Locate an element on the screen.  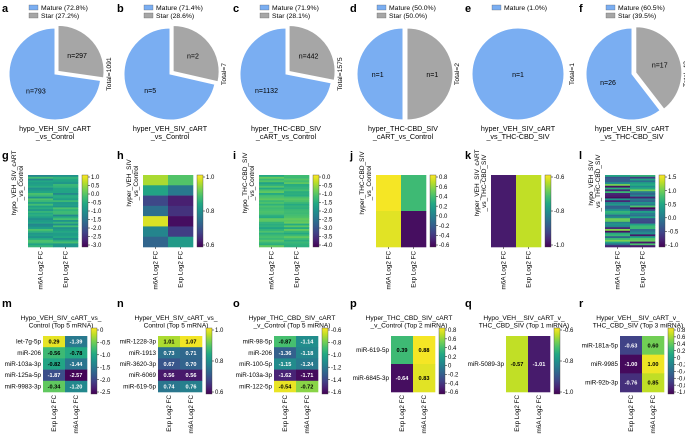
heatmap-title: Hyper_VEH_SIV_cART_vs_ is located at coordinates (175, 318).